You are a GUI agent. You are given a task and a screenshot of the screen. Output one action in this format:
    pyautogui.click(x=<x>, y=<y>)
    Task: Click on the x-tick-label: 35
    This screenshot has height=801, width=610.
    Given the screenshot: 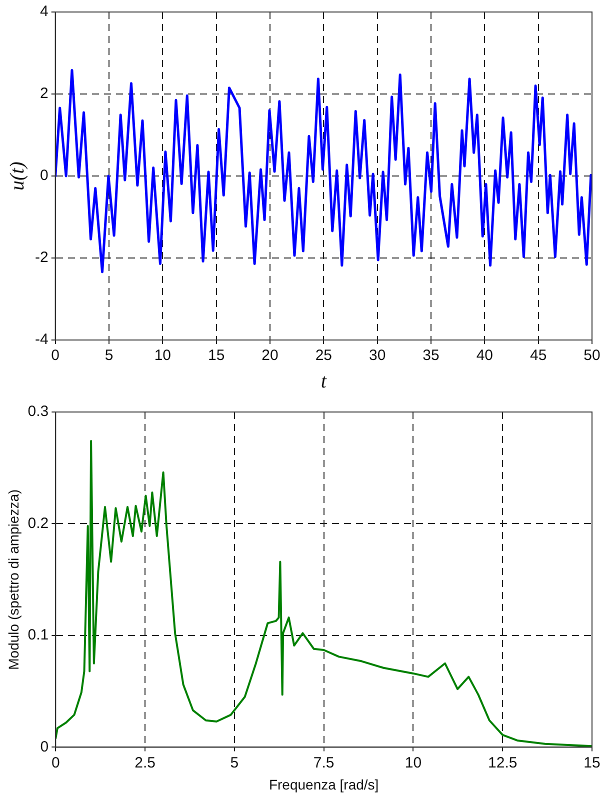 What is the action you would take?
    pyautogui.click(x=431, y=355)
    